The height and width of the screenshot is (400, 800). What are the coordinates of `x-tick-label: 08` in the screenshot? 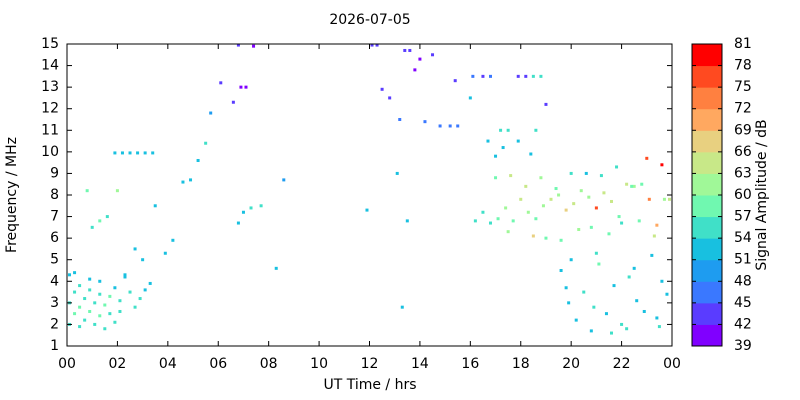 It's located at (269, 364).